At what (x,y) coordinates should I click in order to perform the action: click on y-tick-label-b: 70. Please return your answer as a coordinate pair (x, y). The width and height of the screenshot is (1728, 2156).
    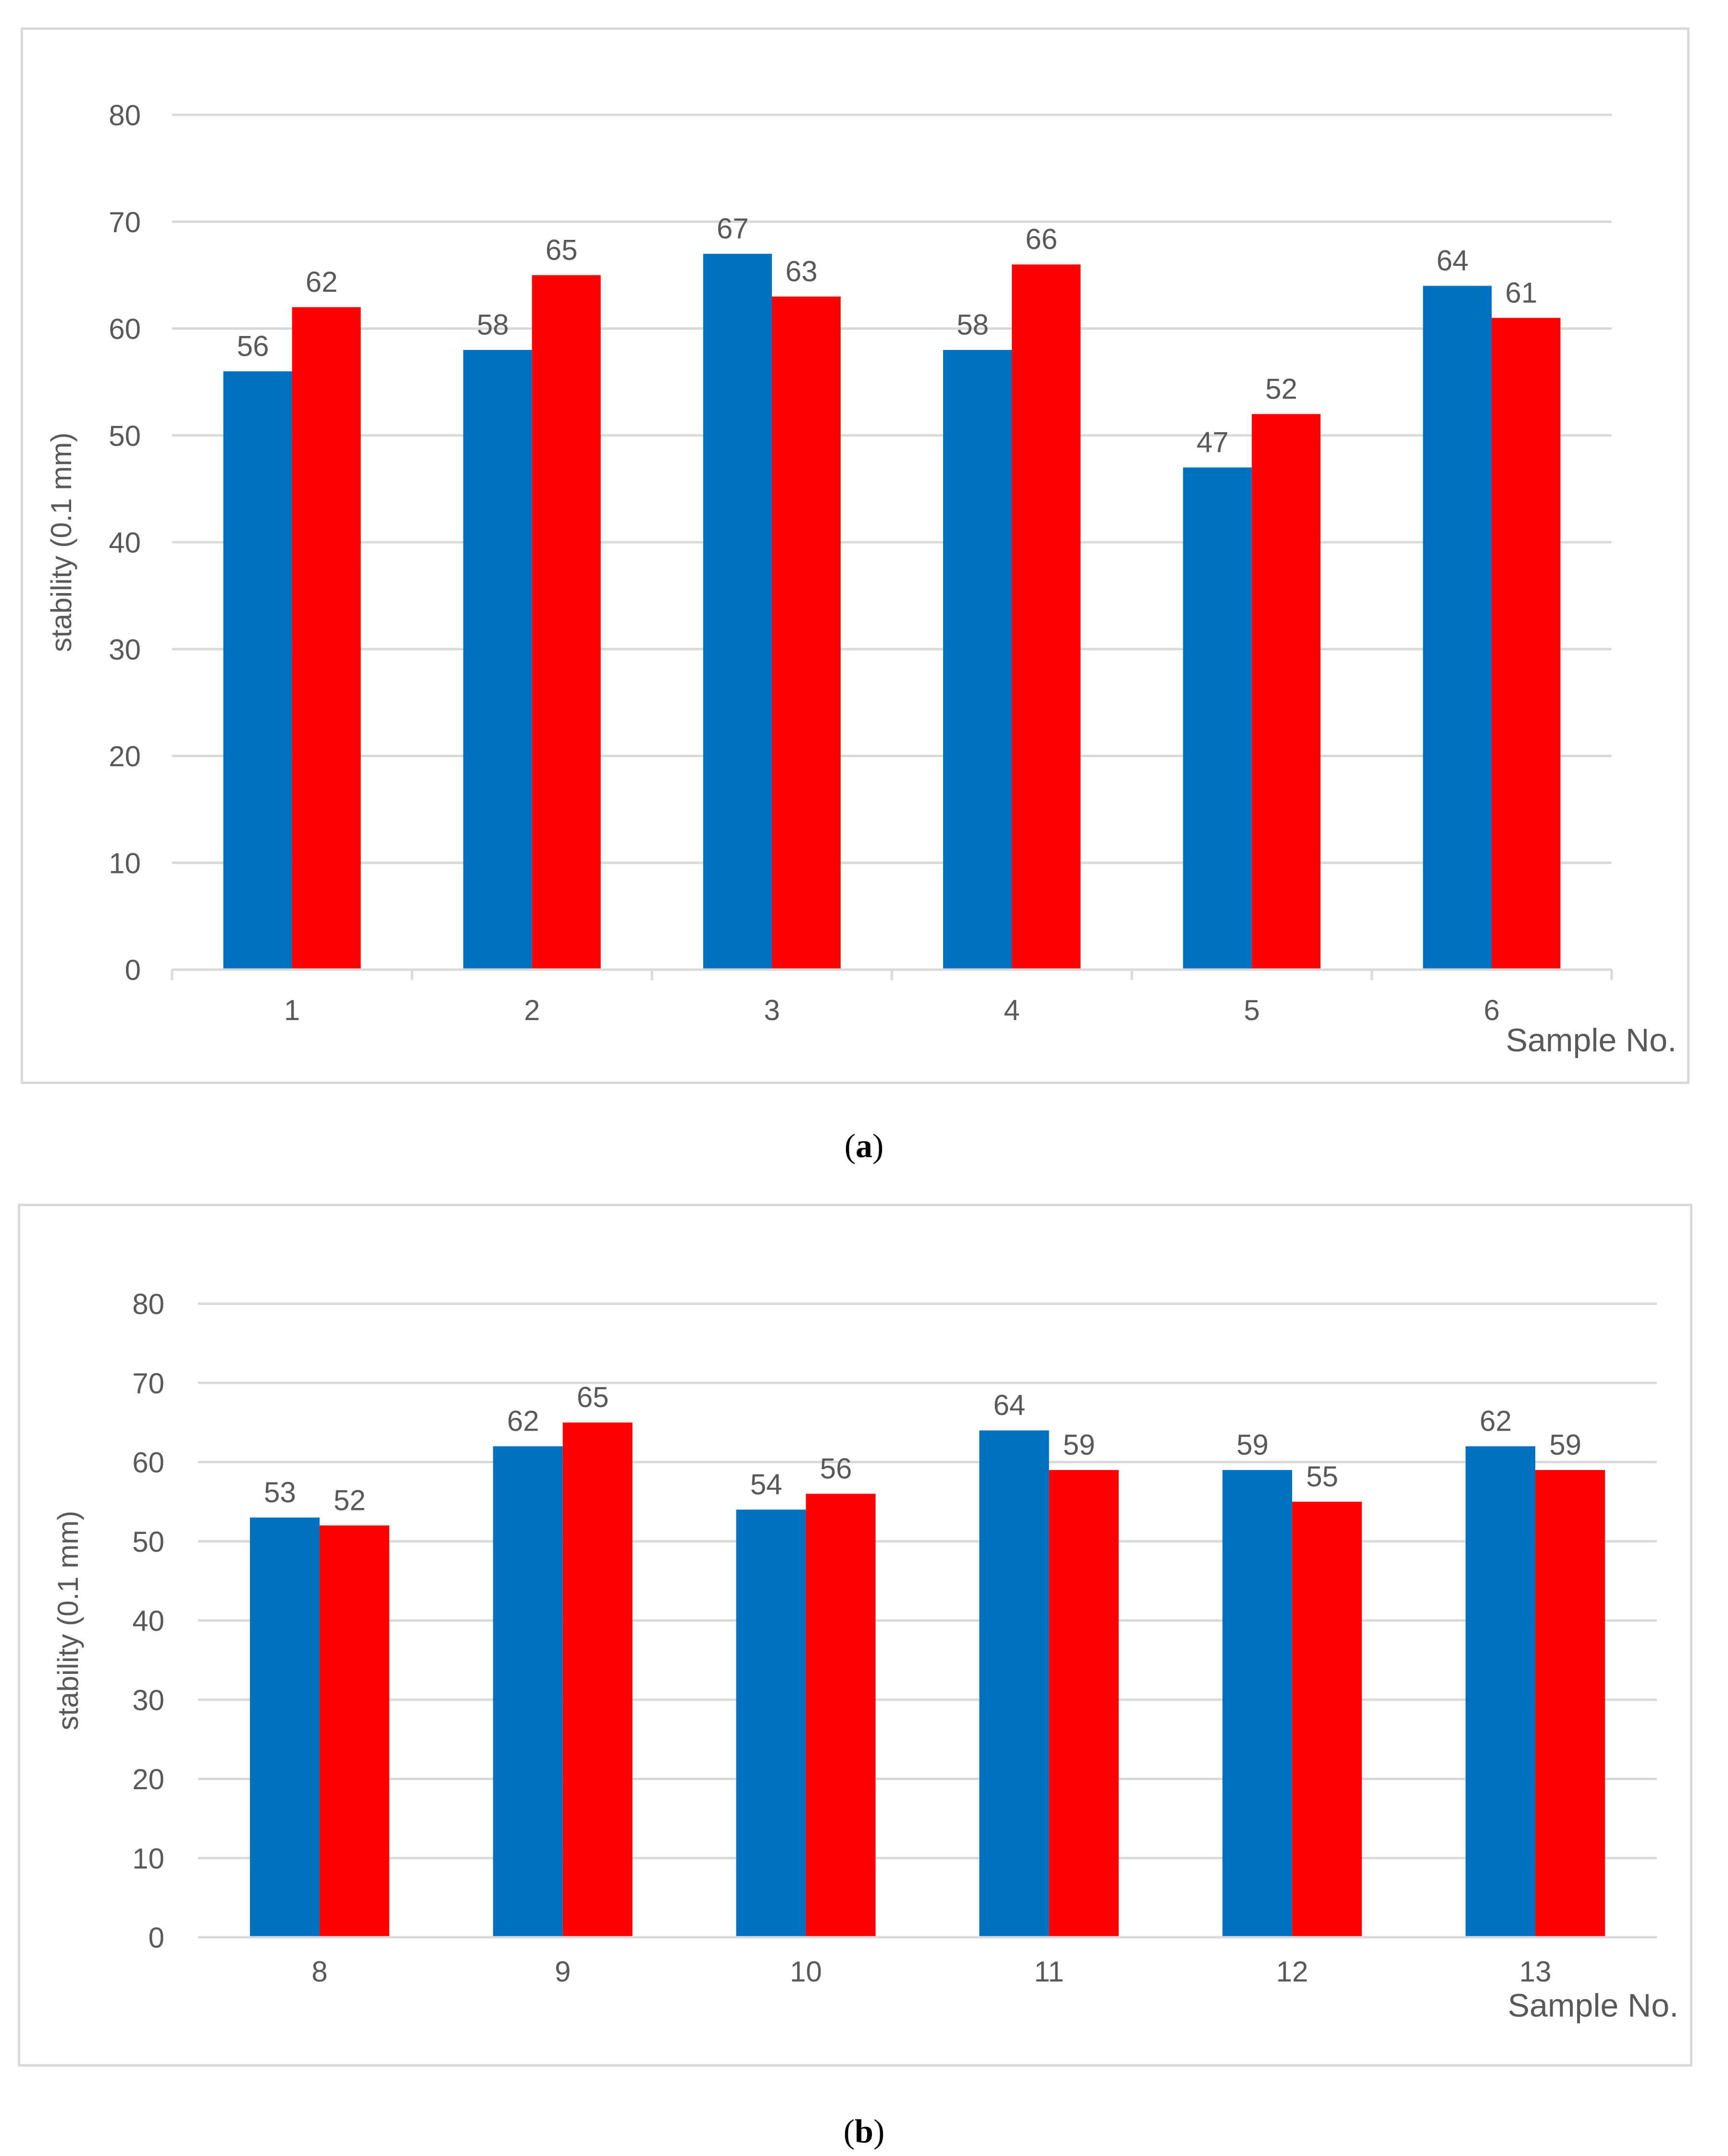
    Looking at the image, I should click on (148, 1383).